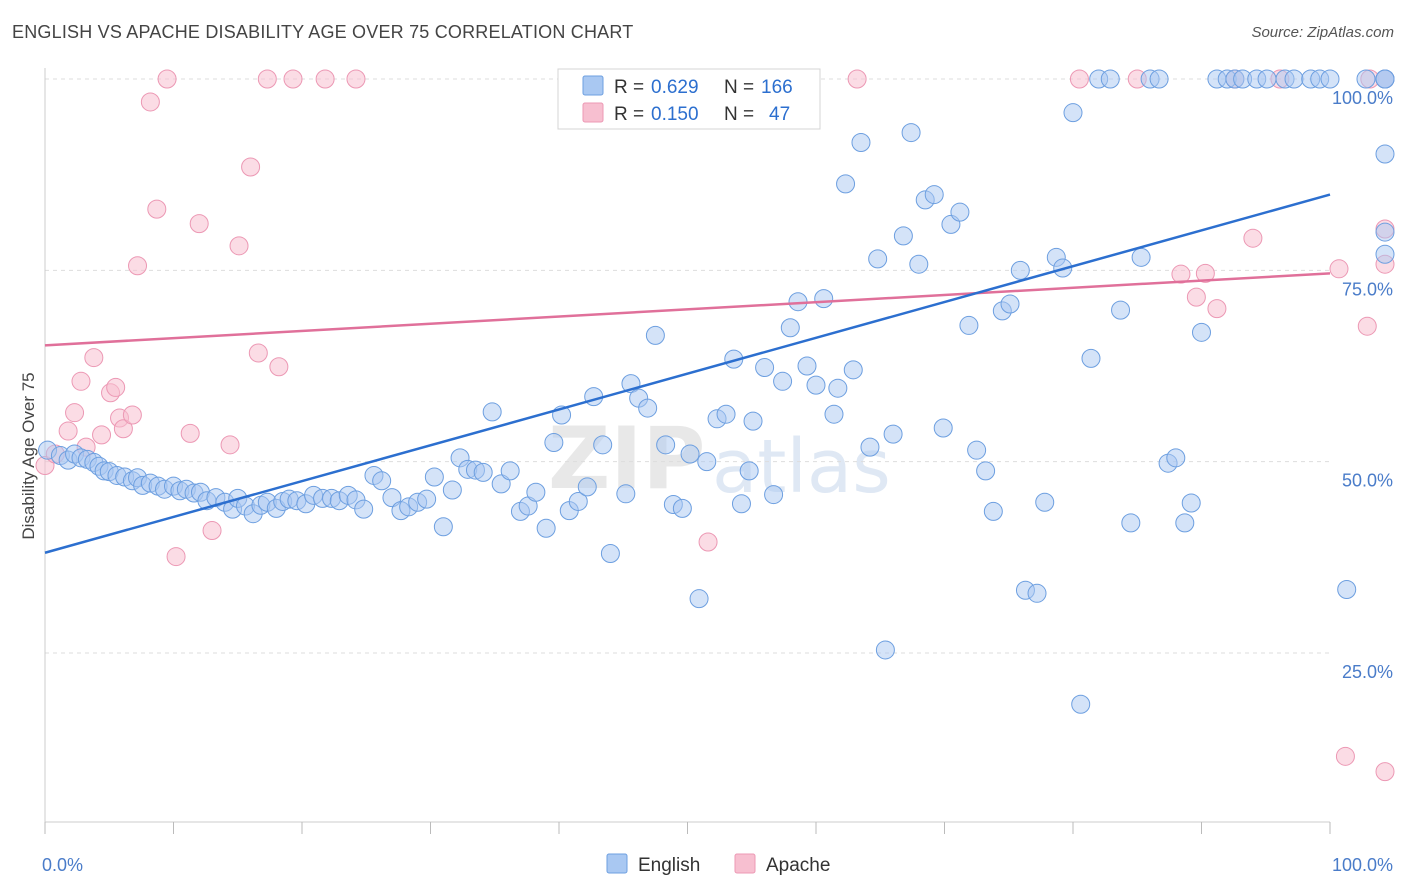  Describe the element at coordinates (629, 114) in the screenshot. I see `legend-apache-r-label: R =` at that location.